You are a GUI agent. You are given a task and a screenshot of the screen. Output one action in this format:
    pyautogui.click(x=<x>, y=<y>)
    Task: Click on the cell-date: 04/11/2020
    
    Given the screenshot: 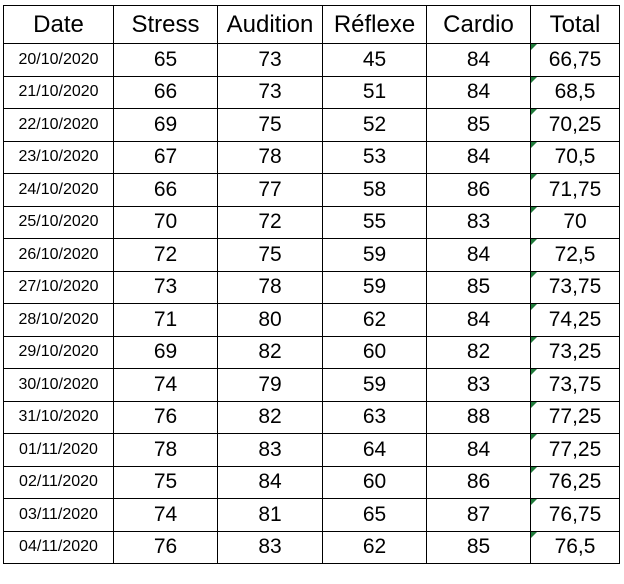 What is the action you would take?
    pyautogui.click(x=58, y=547)
    